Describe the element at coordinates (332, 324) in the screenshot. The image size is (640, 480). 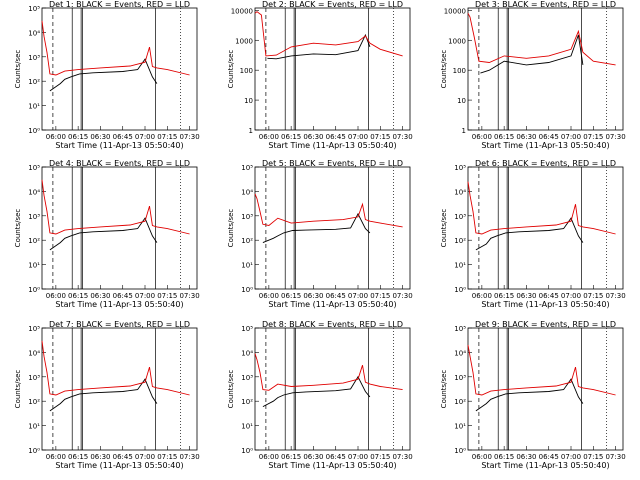
I see `chart-title: Det 8: BLACK = Events, RED = LLD` at that location.